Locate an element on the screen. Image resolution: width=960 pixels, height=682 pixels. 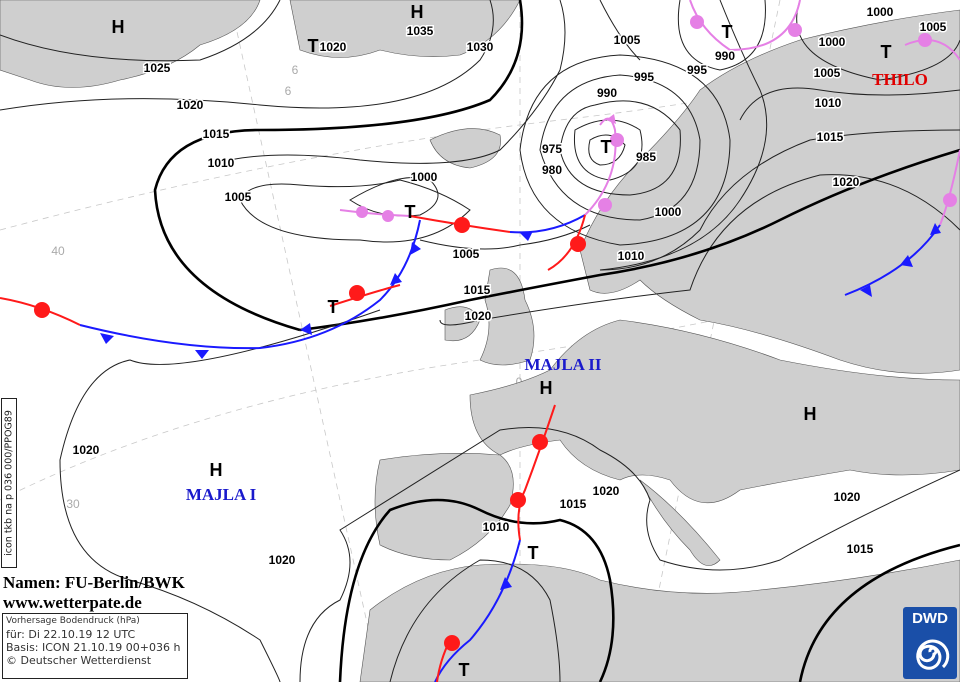
iceland is located at coordinates (465, 148).